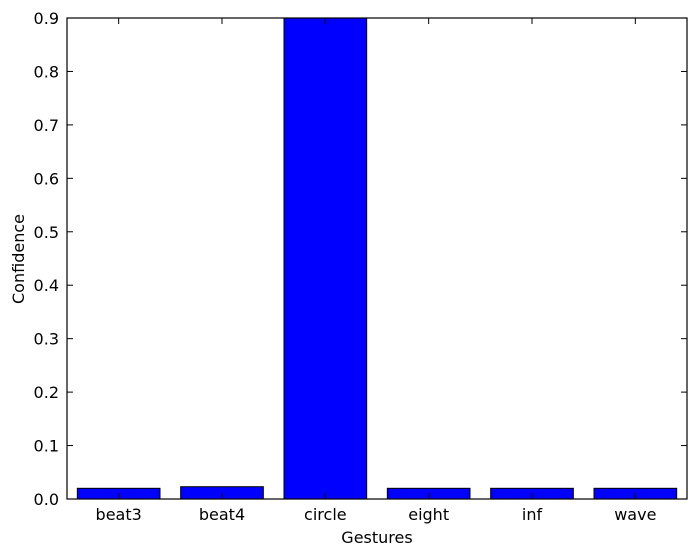 The image size is (696, 557). Describe the element at coordinates (46, 125) in the screenshot. I see `y-tick-label-7: 0.7` at that location.